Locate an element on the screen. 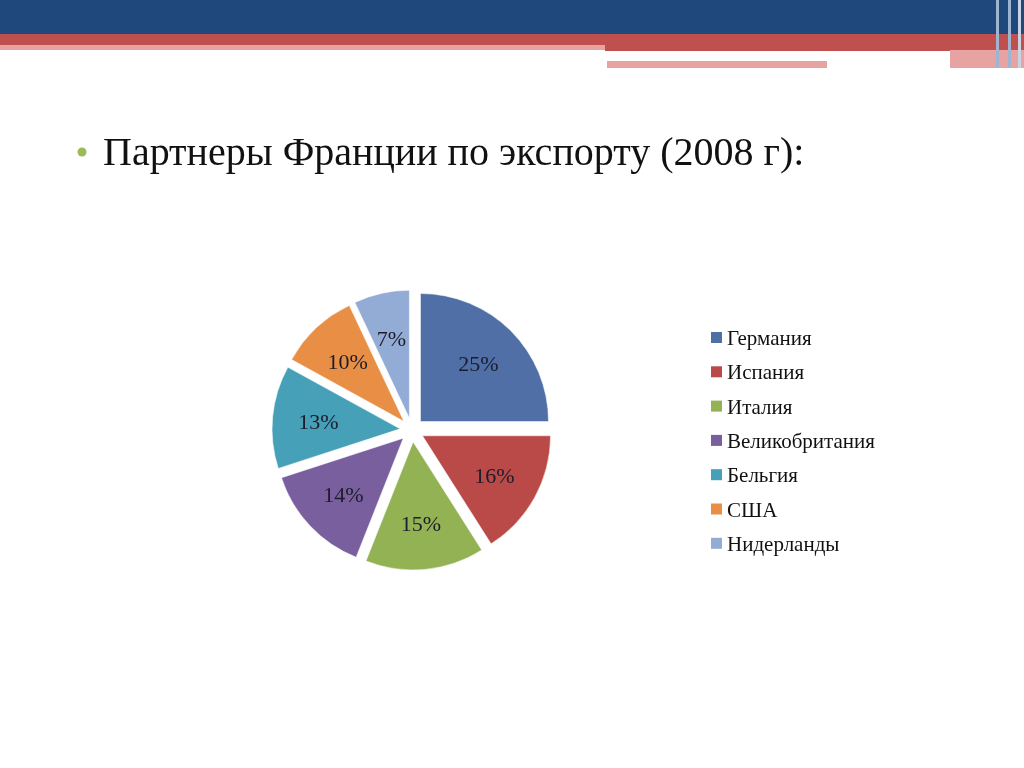 This screenshot has height=768, width=1024. legend-label: Нидерланды is located at coordinates (783, 543).